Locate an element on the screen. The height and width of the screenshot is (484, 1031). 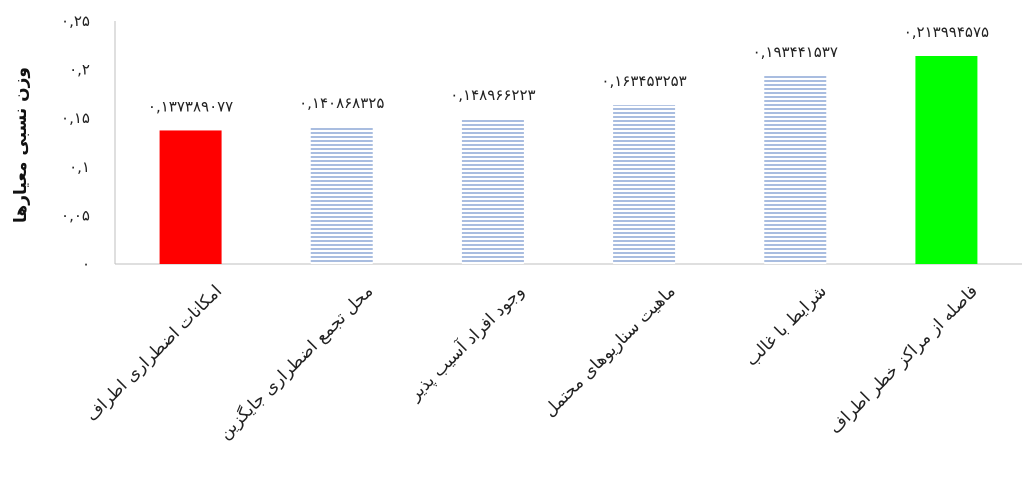
data-label: ۰,۲۱۳۹۹۴۵۷۵ is located at coordinates (946, 32).